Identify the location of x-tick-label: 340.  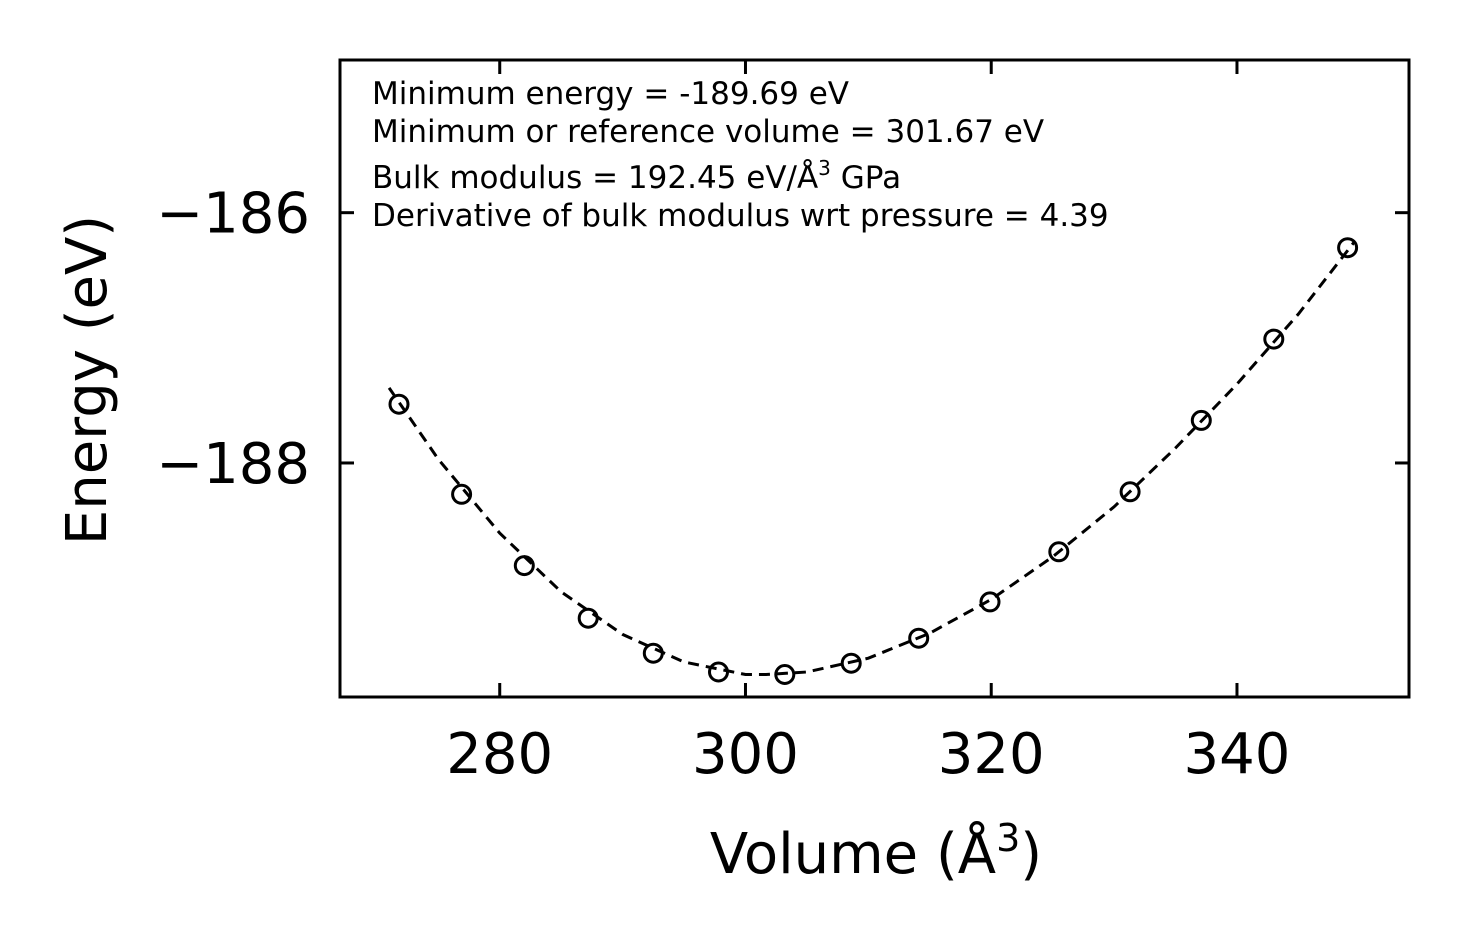
(1237, 754).